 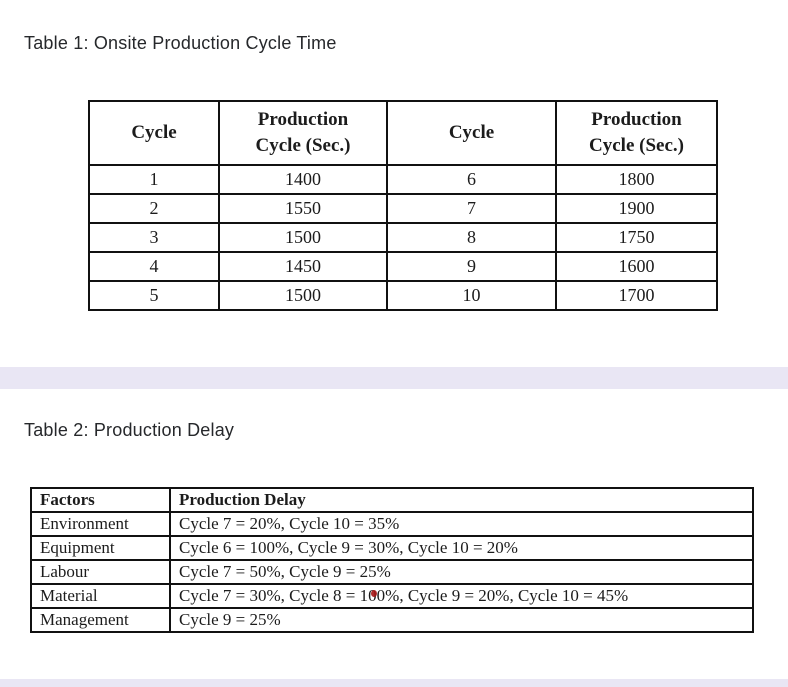 I want to click on table2-title: Table 2: Production Delay, so click(x=129, y=430).